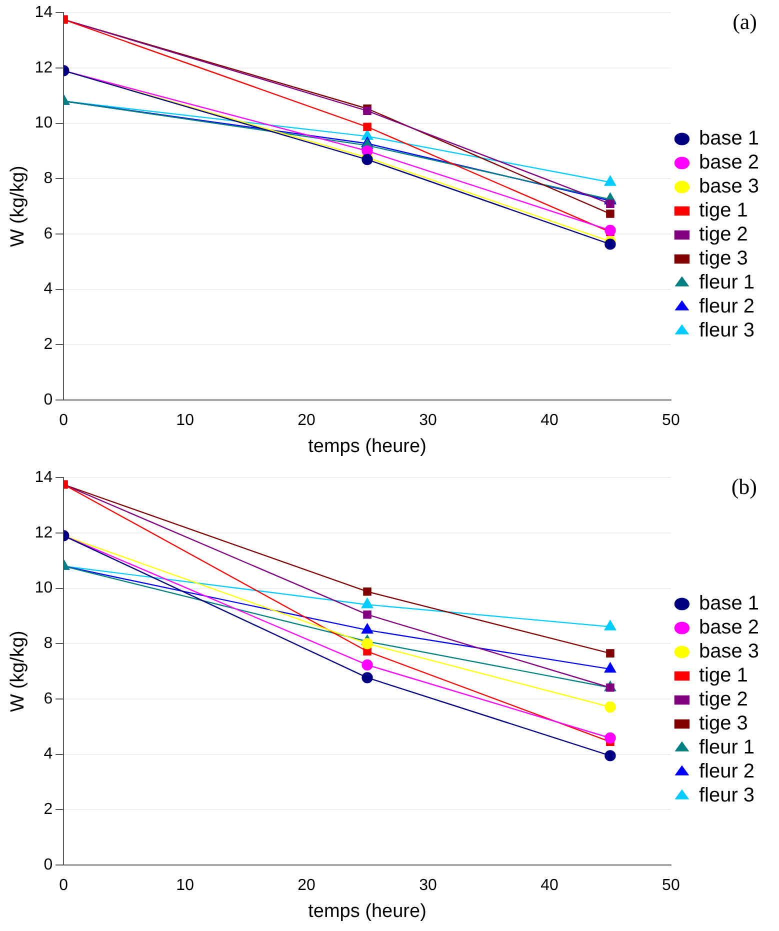 This screenshot has height=931, width=779. Describe the element at coordinates (744, 21) in the screenshot. I see `text: (a)` at that location.